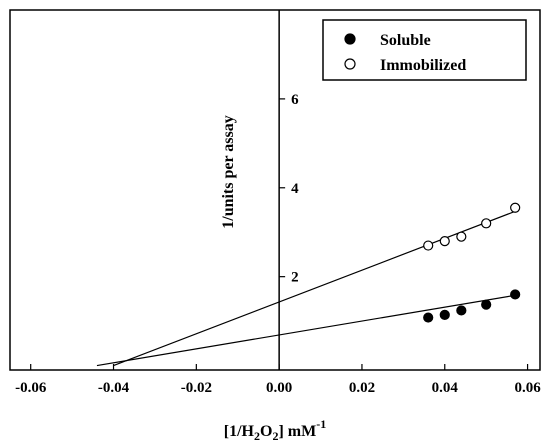  I want to click on x-axis-title-superscript: -1, so click(321, 424).